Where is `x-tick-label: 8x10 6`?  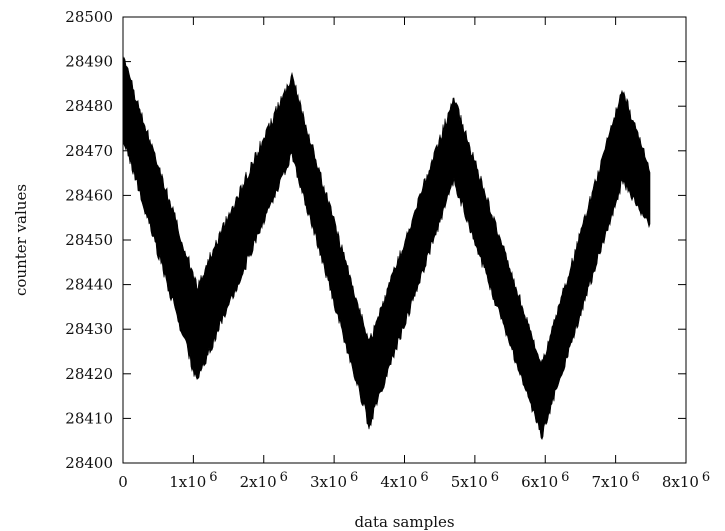
x-tick-label: 8x10 6 is located at coordinates (686, 480).